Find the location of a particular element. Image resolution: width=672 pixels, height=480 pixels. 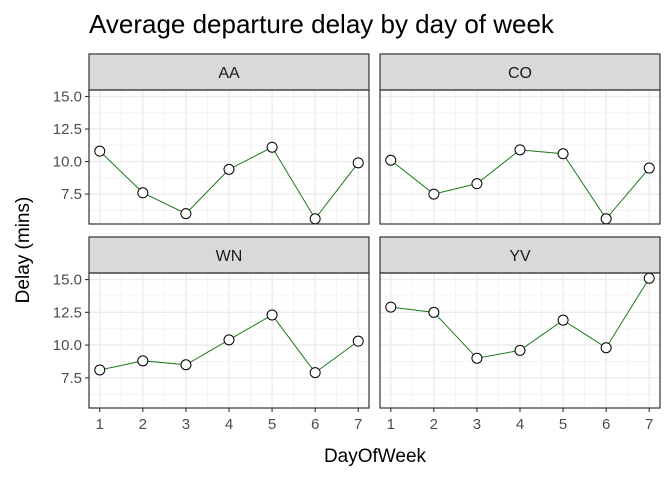

strip-label-aa: AA is located at coordinates (229, 73).